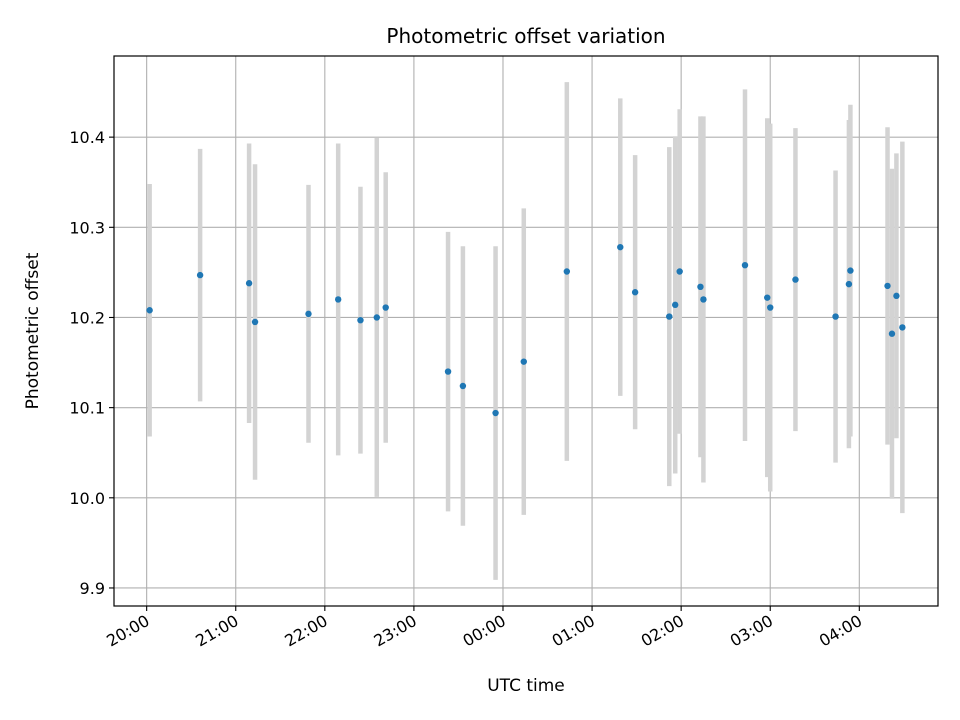  What do you see at coordinates (87, 498) in the screenshot?
I see `y-tick-label: 10.0` at bounding box center [87, 498].